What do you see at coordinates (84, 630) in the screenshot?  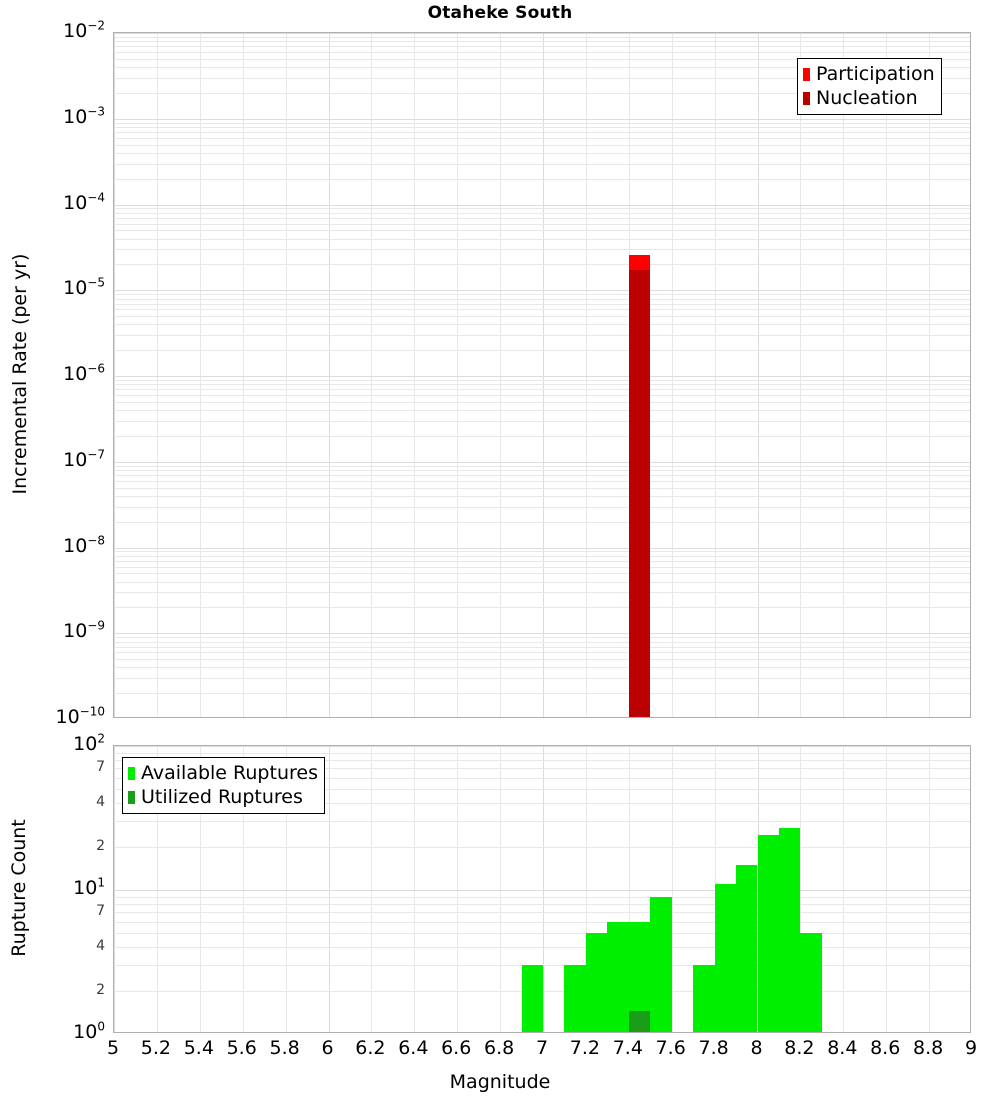 I see `y-axis-tick-label: 10⁻⁹` at bounding box center [84, 630].